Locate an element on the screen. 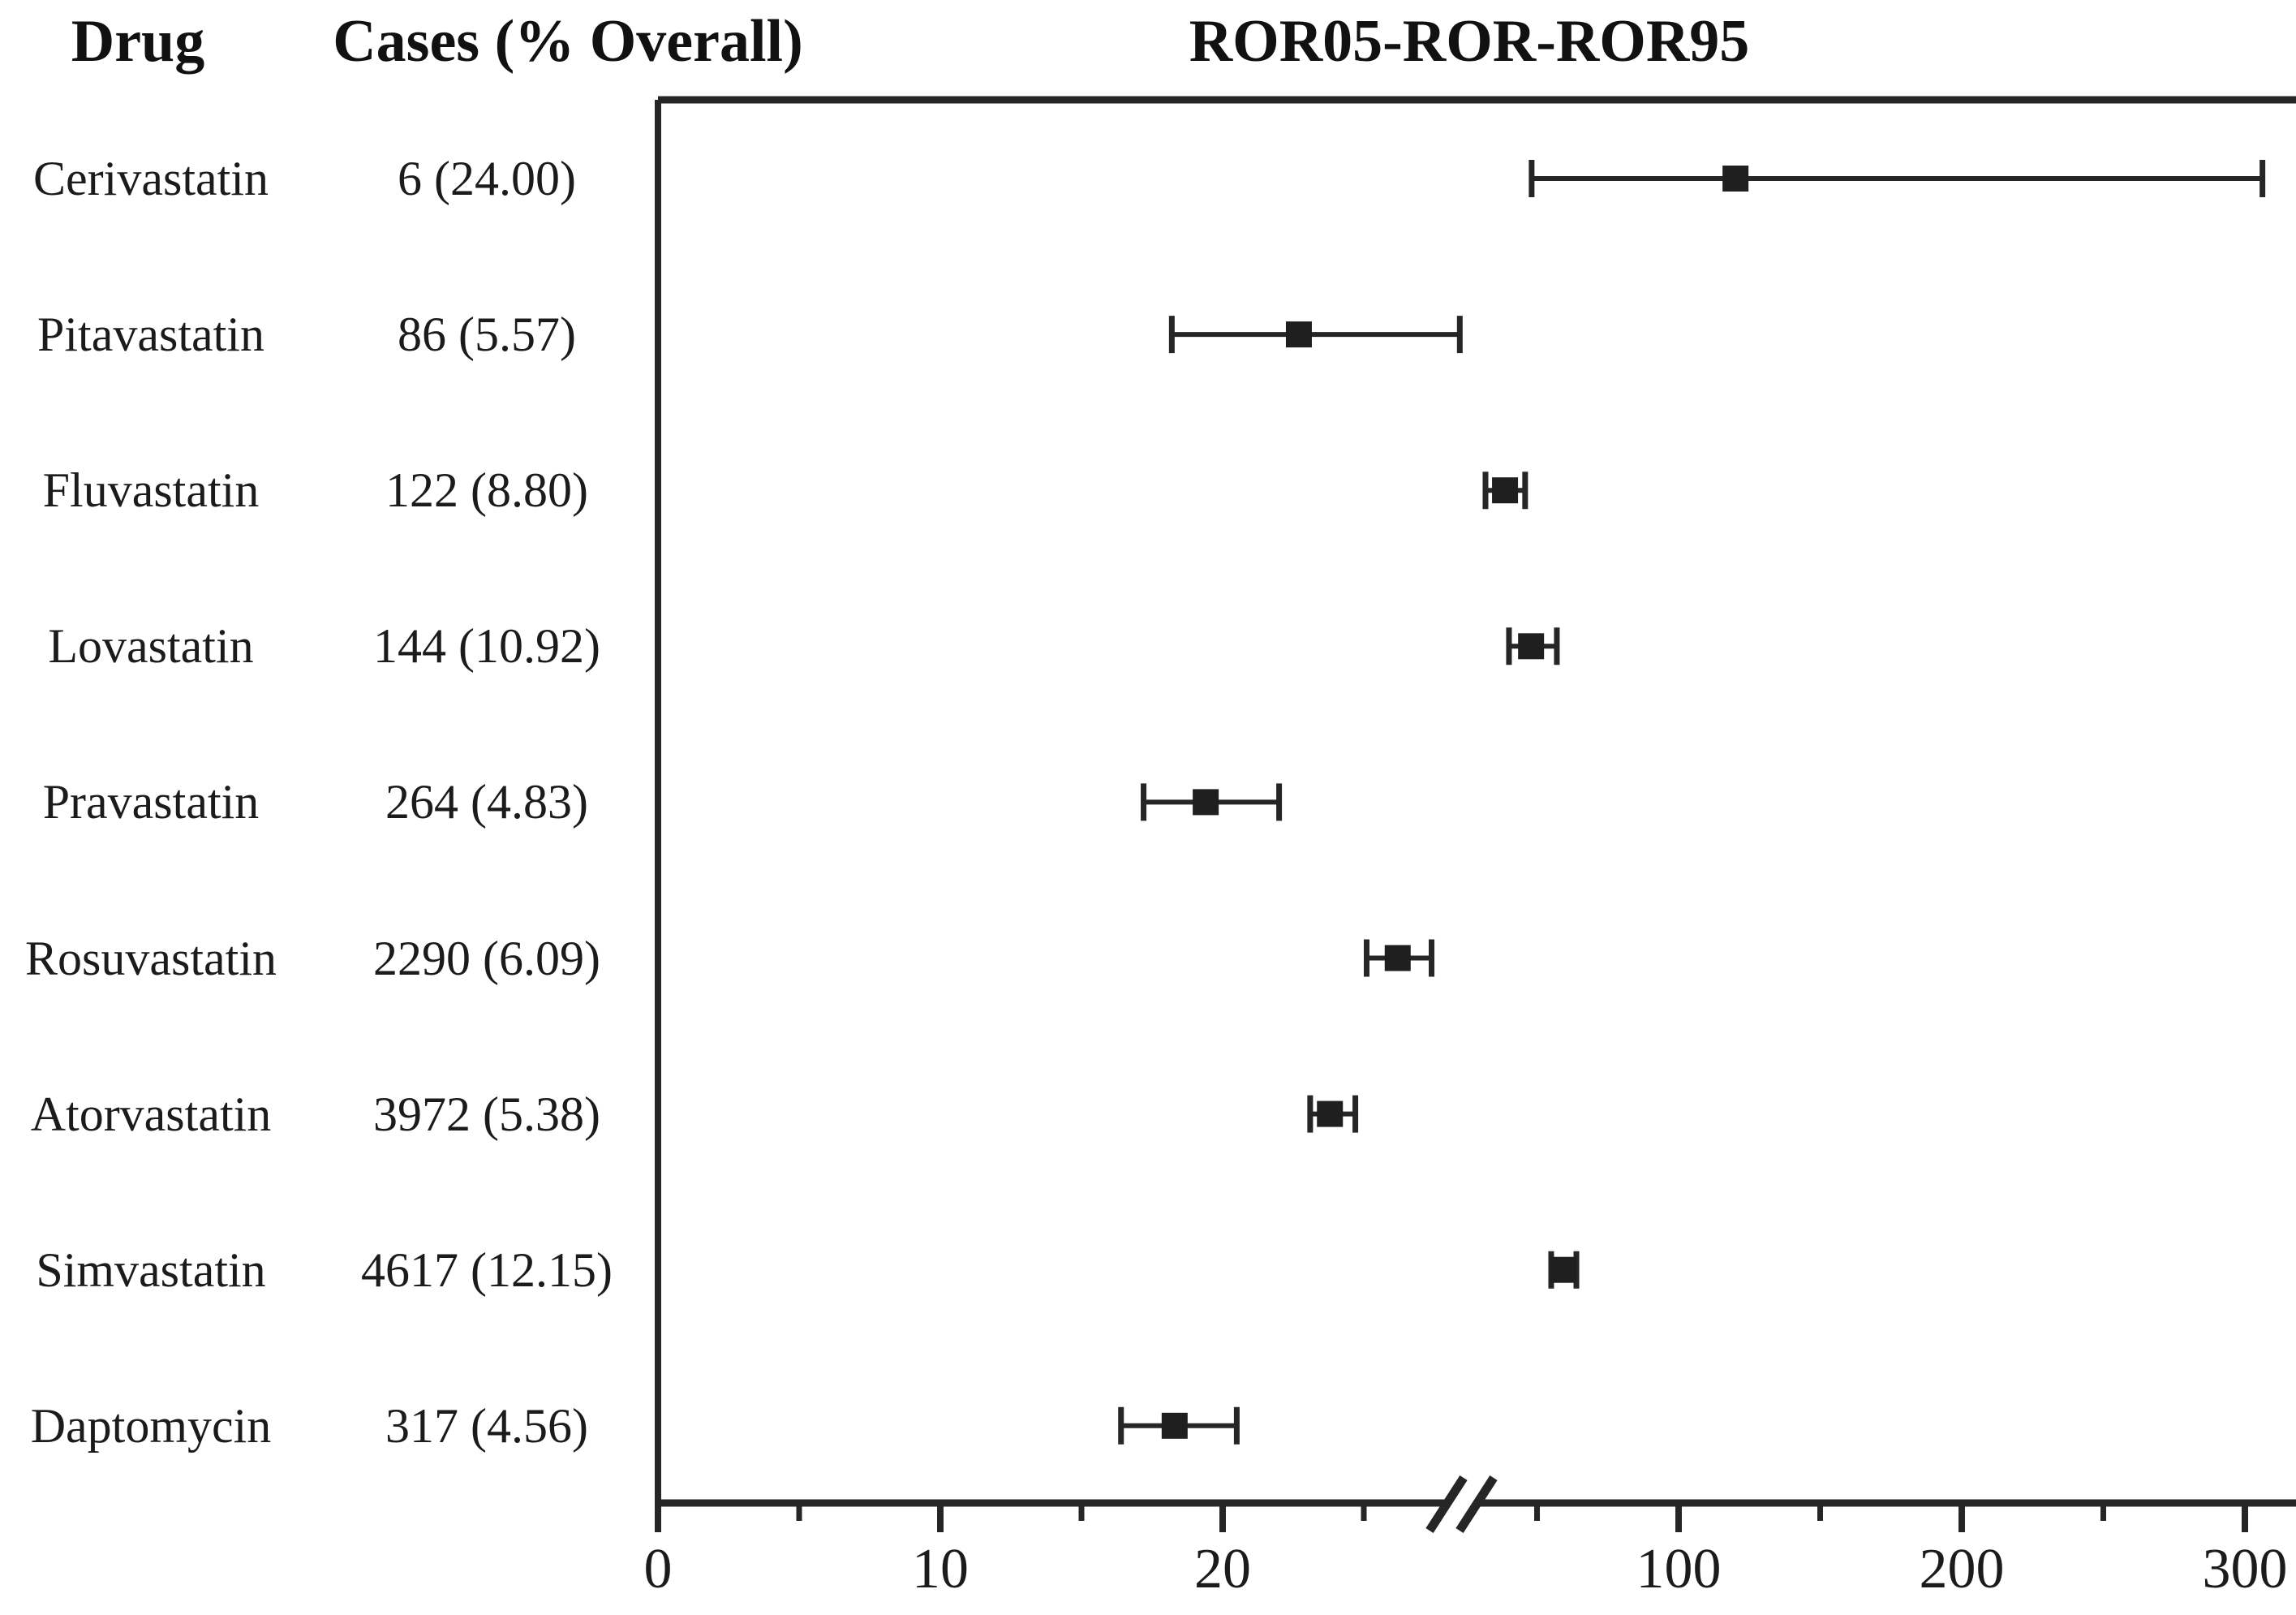 This screenshot has width=2296, height=1615. x-tick-label-20: 20 is located at coordinates (1222, 1569).